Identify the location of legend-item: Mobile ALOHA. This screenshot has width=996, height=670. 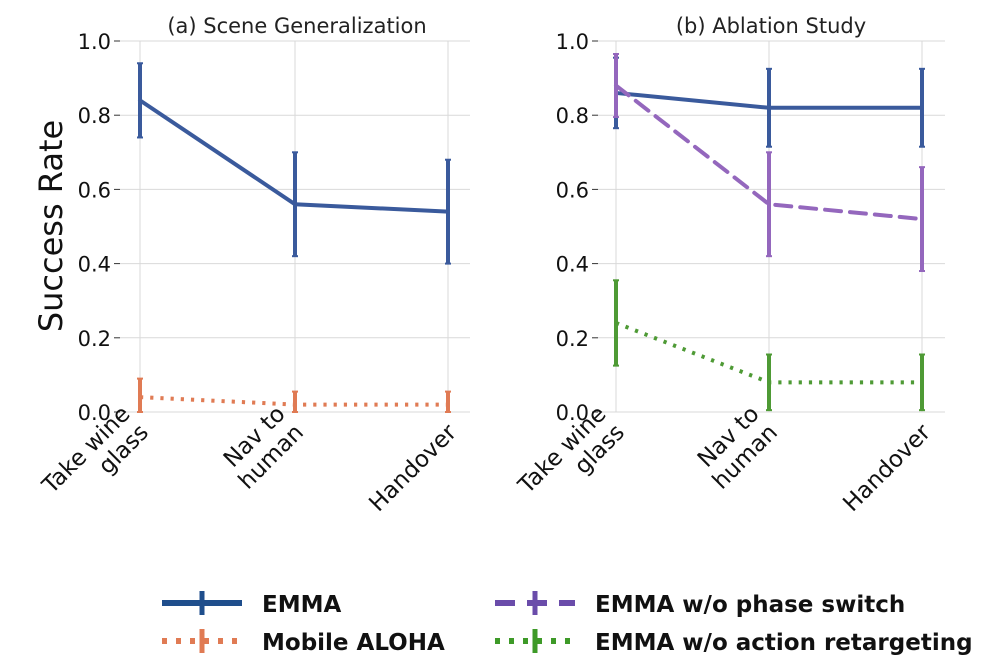
(303, 642).